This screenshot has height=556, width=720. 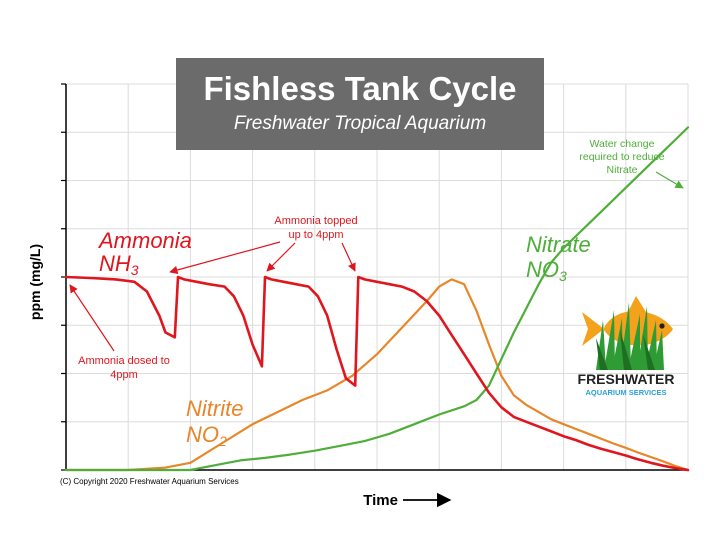 I want to click on logo-text-line2: AQUARIUM SERVICES, so click(x=625, y=392).